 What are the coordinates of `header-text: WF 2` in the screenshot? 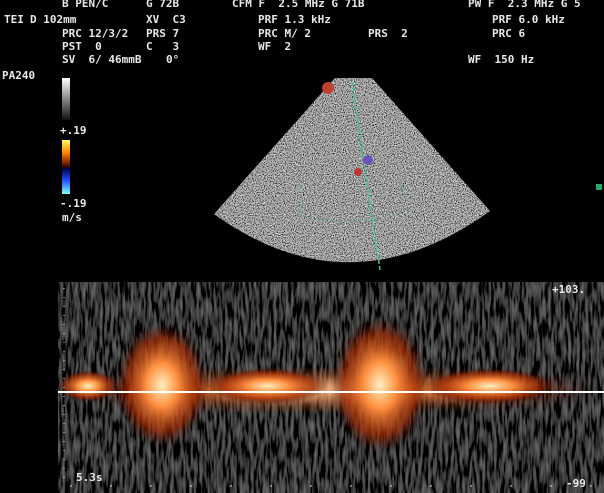 It's located at (274, 46).